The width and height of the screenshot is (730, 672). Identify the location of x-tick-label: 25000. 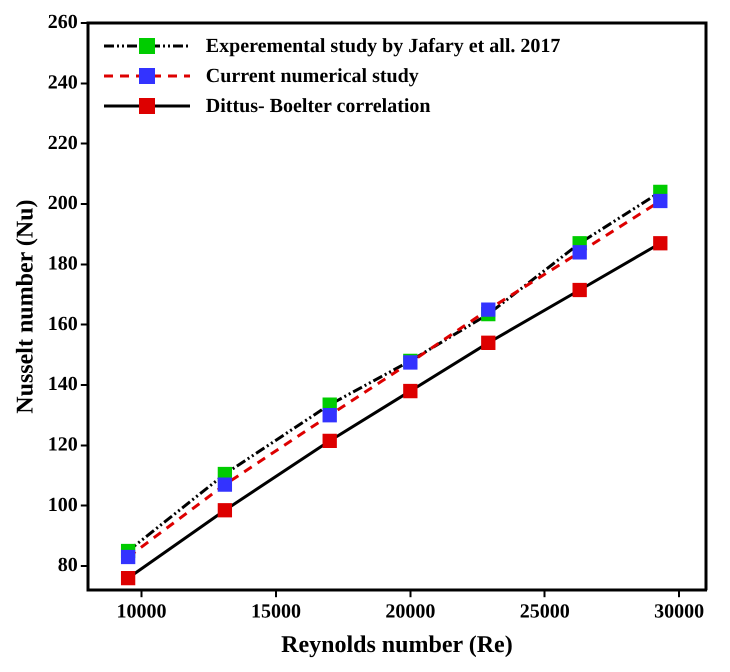
(545, 611).